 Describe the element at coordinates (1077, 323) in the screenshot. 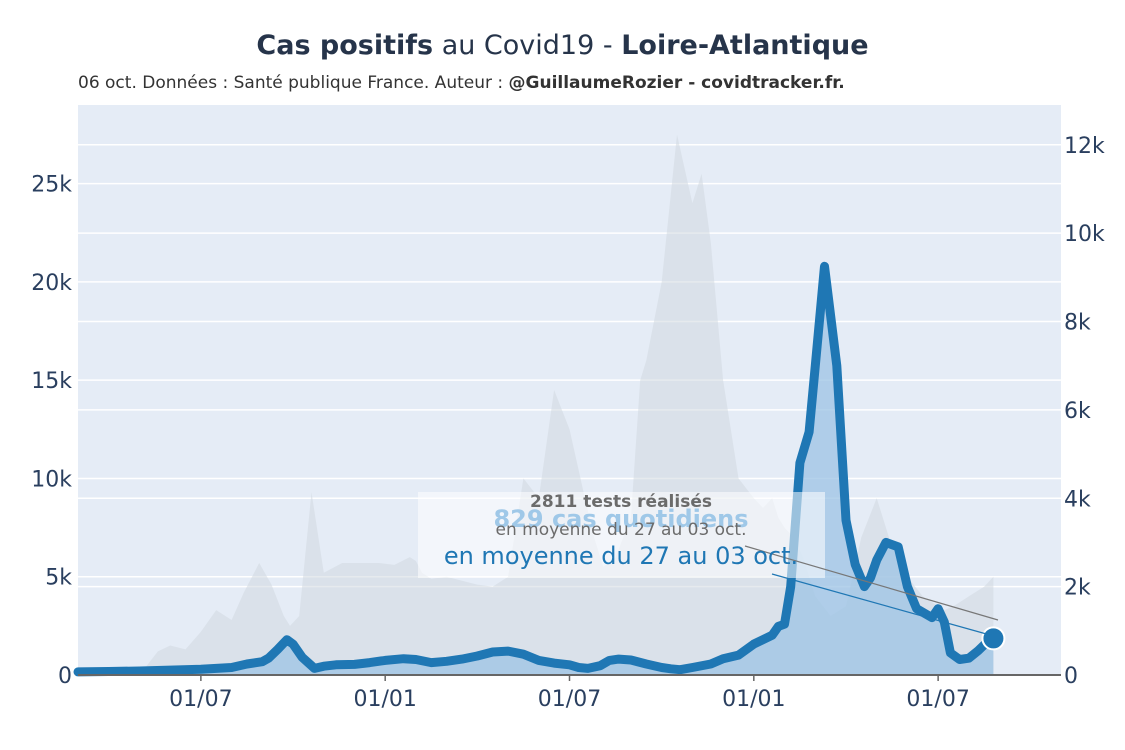

I see `right-tick-label: 8k` at that location.